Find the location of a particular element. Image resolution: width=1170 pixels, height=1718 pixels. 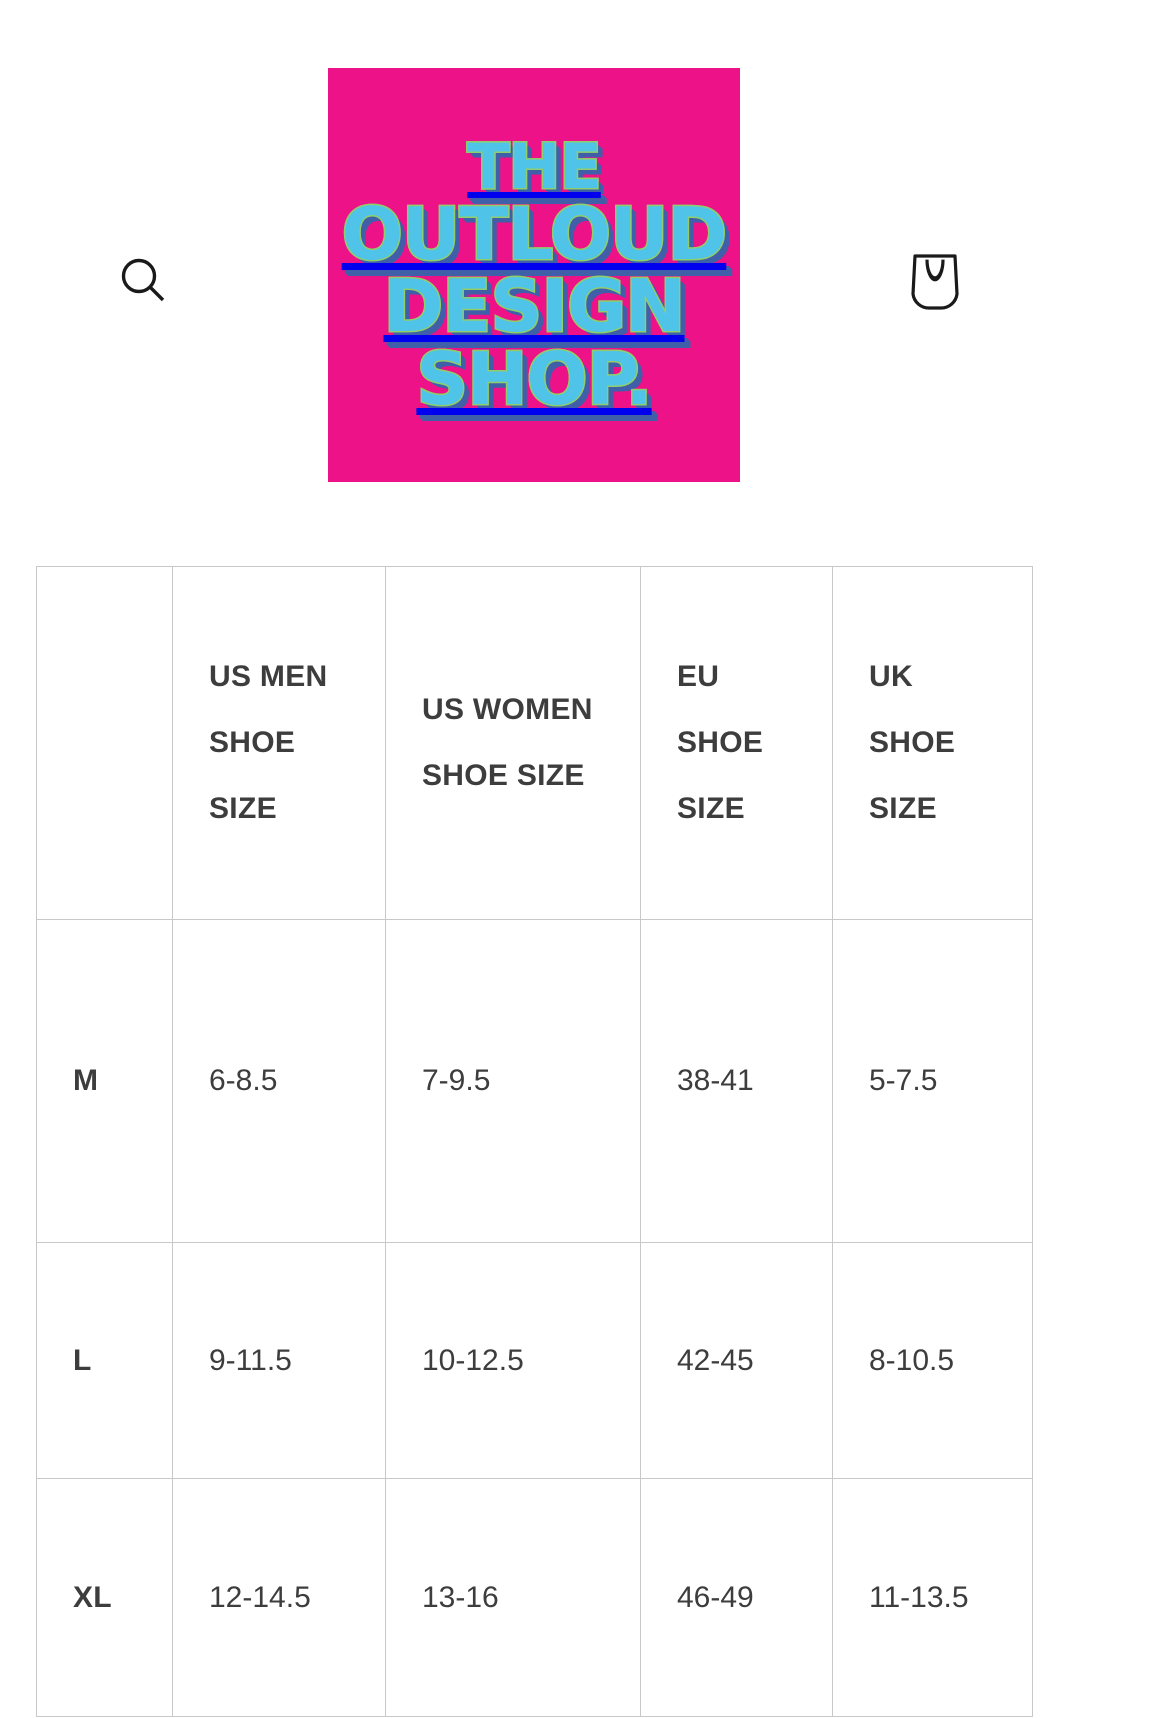

search-icon is located at coordinates (143, 281).